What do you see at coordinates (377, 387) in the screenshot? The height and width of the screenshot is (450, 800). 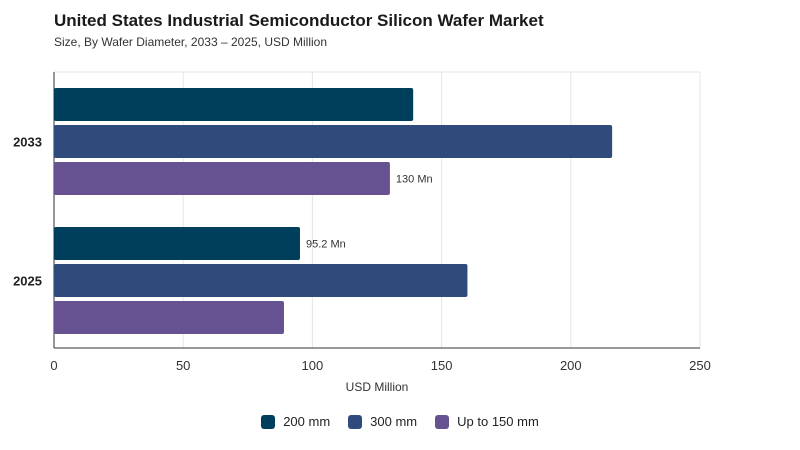 I see `x-axis-title: USD Million` at bounding box center [377, 387].